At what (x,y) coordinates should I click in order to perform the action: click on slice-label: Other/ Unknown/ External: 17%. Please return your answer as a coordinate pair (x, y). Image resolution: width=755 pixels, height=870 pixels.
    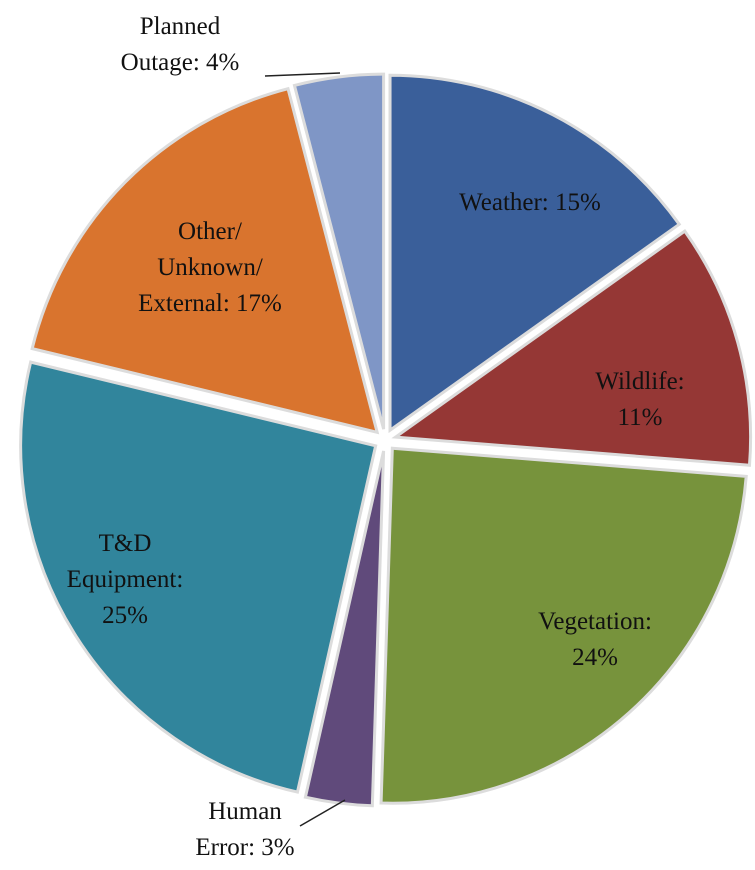
    Looking at the image, I should click on (210, 267).